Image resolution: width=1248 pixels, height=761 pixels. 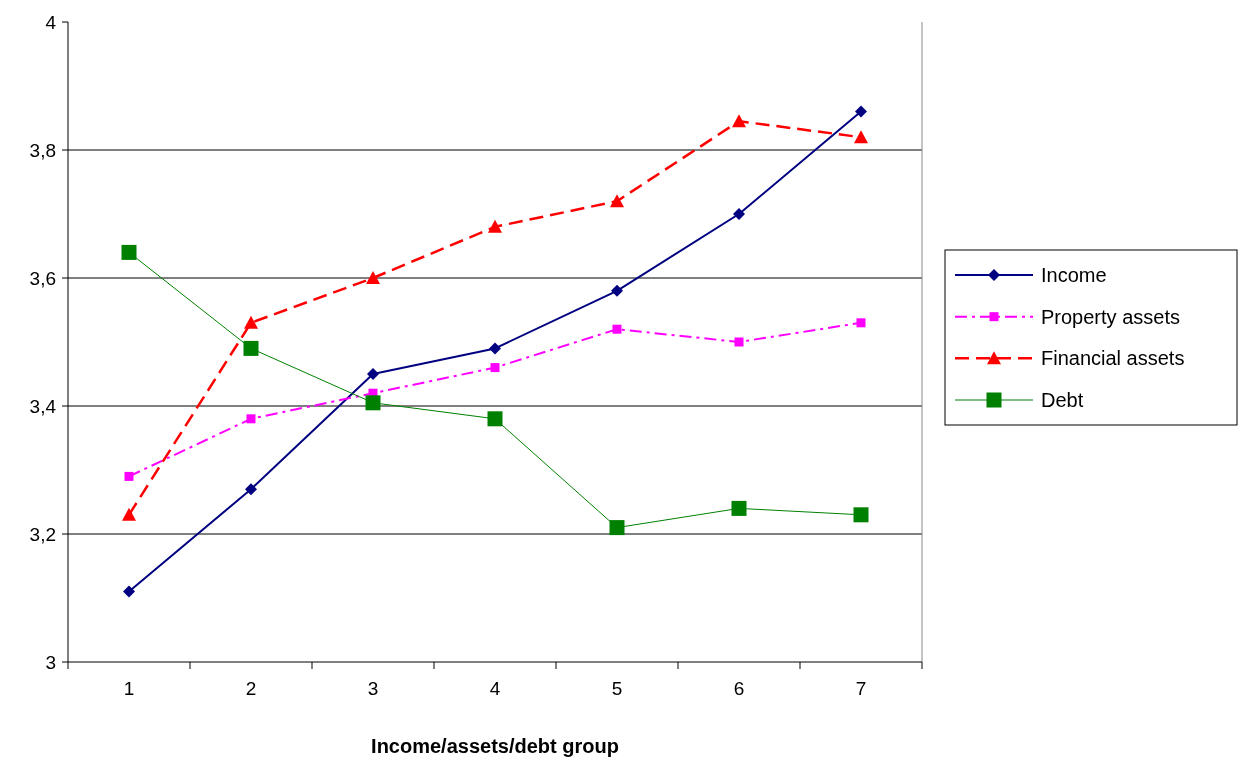 What do you see at coordinates (373, 688) in the screenshot?
I see `x-tick-label: 3` at bounding box center [373, 688].